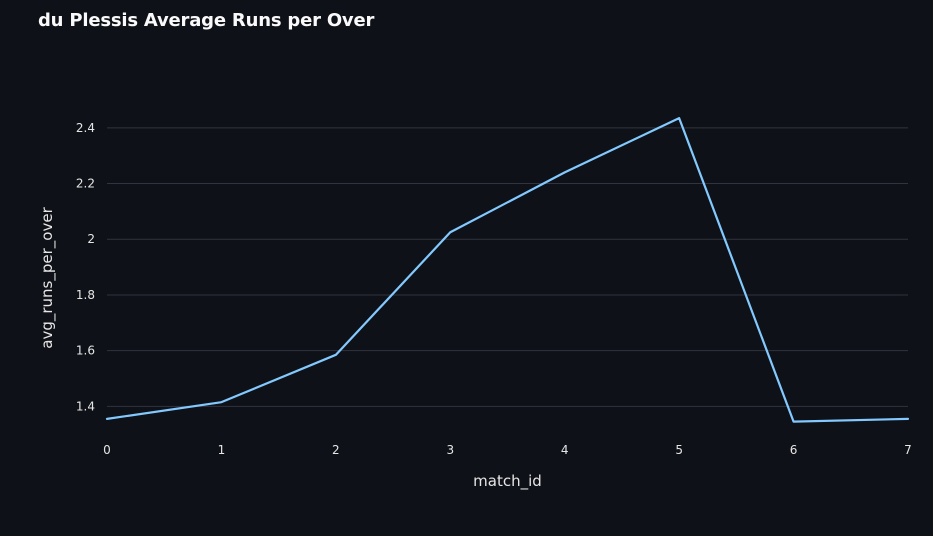  What do you see at coordinates (47, 277) in the screenshot?
I see `y-axis-title: avg_runs_per_over` at bounding box center [47, 277].